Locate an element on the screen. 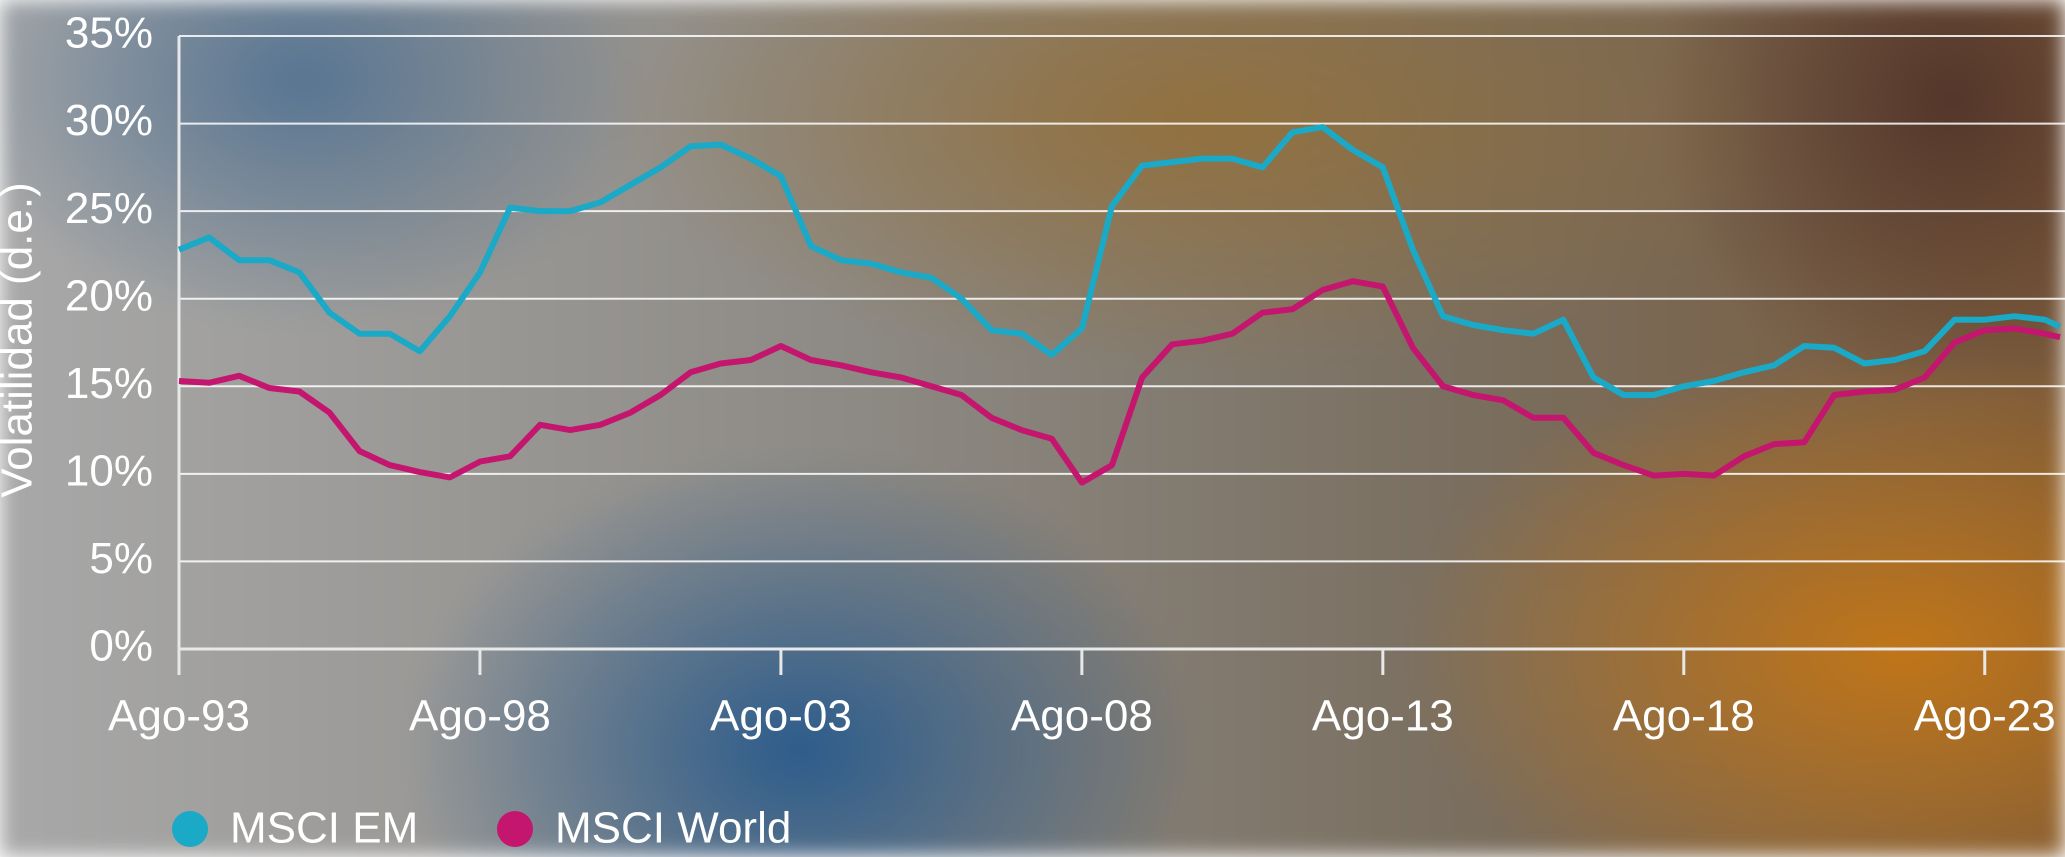 The image size is (2065, 857). x-tick-label: Ago-13 is located at coordinates (1383, 716).